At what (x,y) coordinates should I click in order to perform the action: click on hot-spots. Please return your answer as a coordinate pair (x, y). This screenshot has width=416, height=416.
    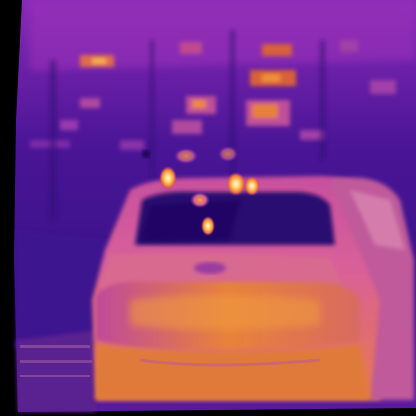
    Looking at the image, I should click on (209, 191).